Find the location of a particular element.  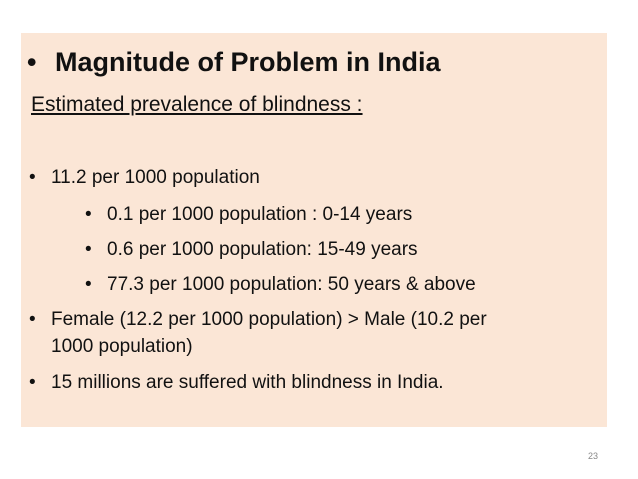

bullet-item-prevalence: • 11.2 per 1000 population is located at coordinates (144, 178).